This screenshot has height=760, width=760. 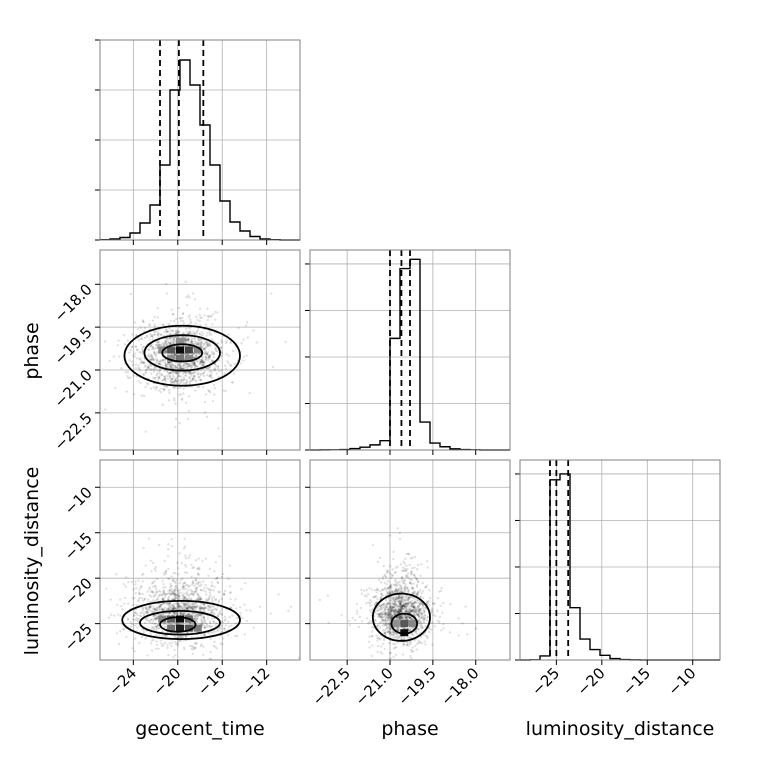 What do you see at coordinates (166, 681) in the screenshot?
I see `x-tick-label: −20` at bounding box center [166, 681].